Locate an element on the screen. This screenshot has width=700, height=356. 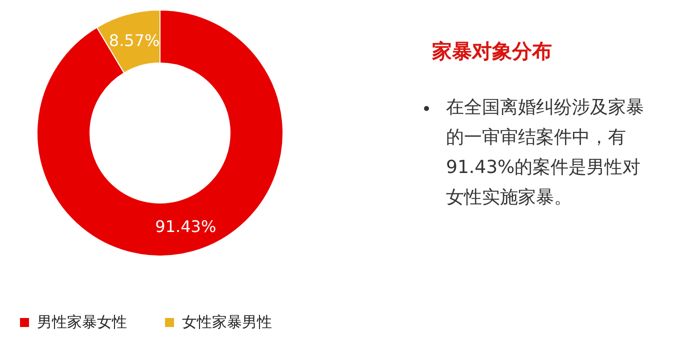
data-label: 91.43% is located at coordinates (185, 226).